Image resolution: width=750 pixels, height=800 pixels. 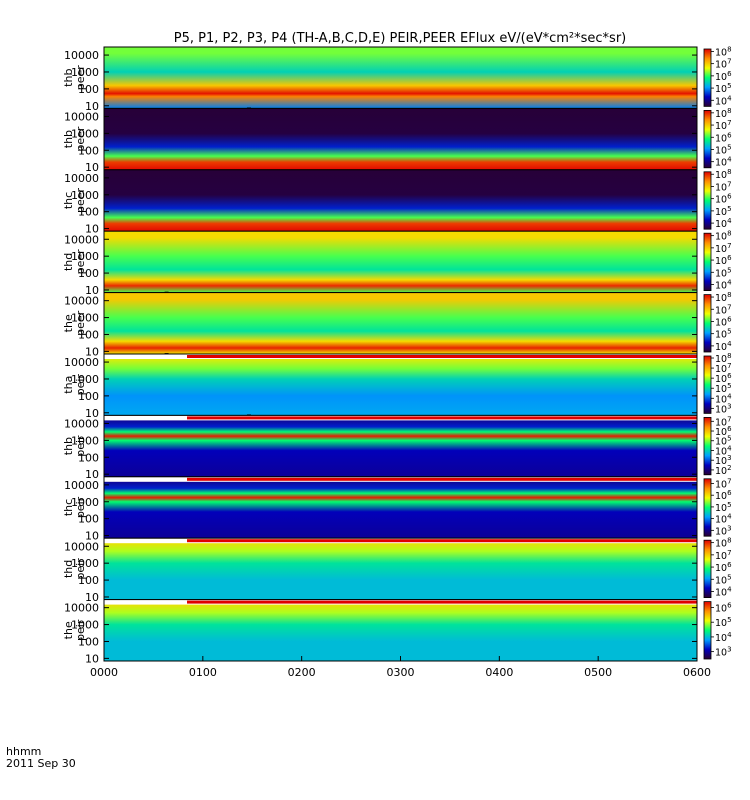 I want to click on time-tick-label: 0400, so click(x=499, y=672).